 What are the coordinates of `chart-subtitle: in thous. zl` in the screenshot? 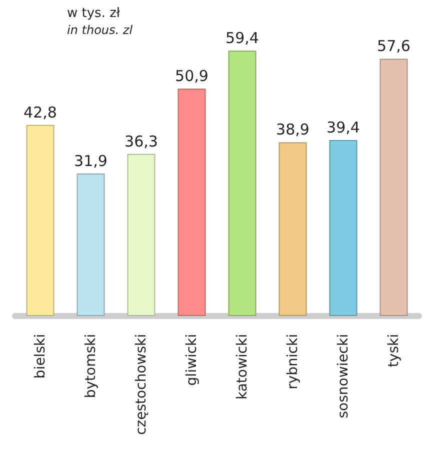 It's located at (100, 30).